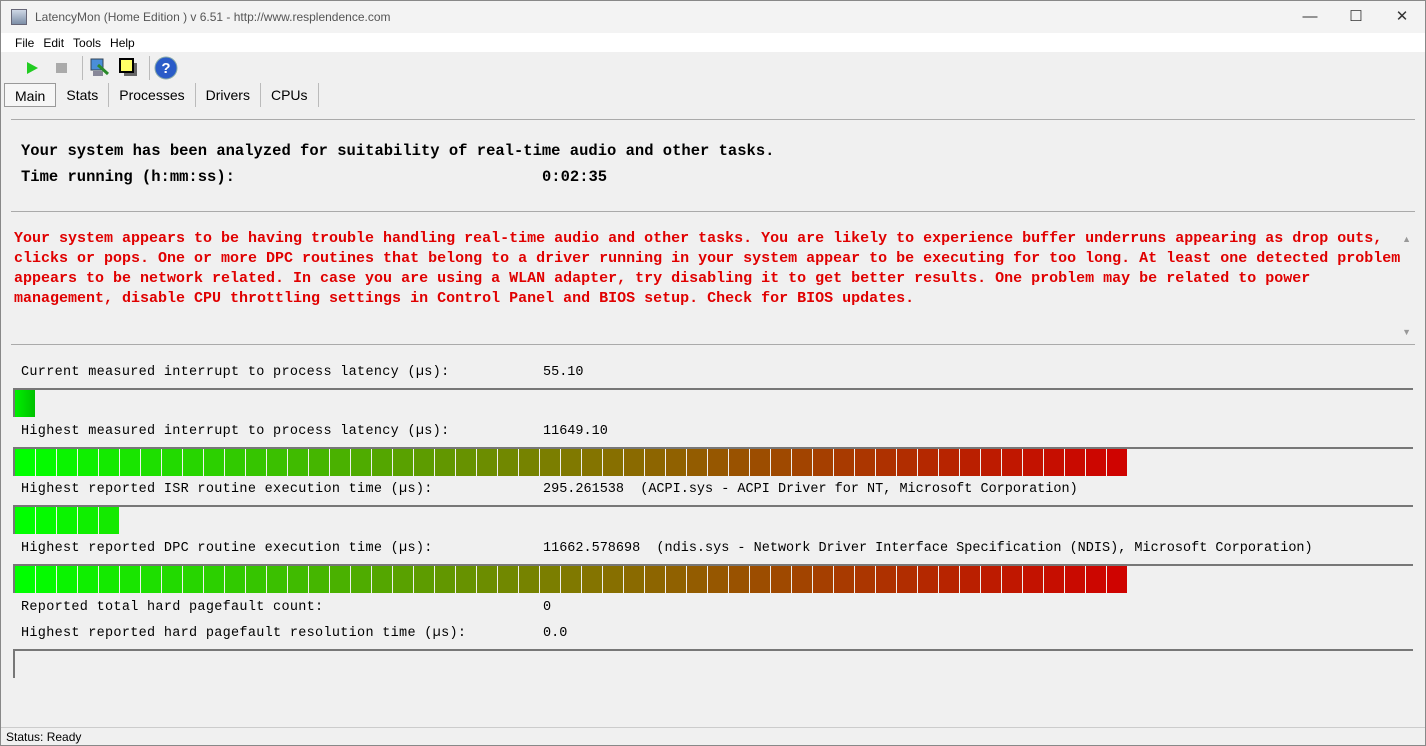  I want to click on menu-help: Help, so click(122, 42).